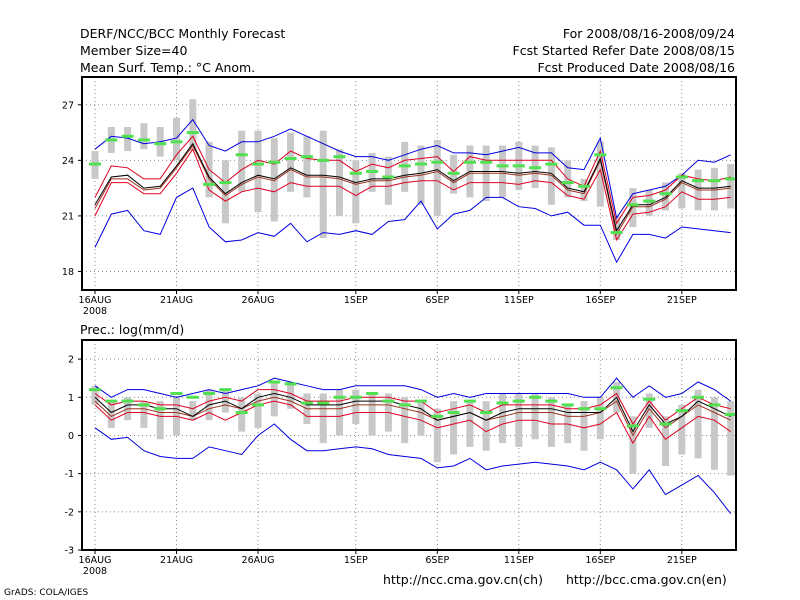 The height and width of the screenshot is (600, 800). I want to click on link-ncc: http://ncc.cma.gov.cn(ch), so click(463, 579).